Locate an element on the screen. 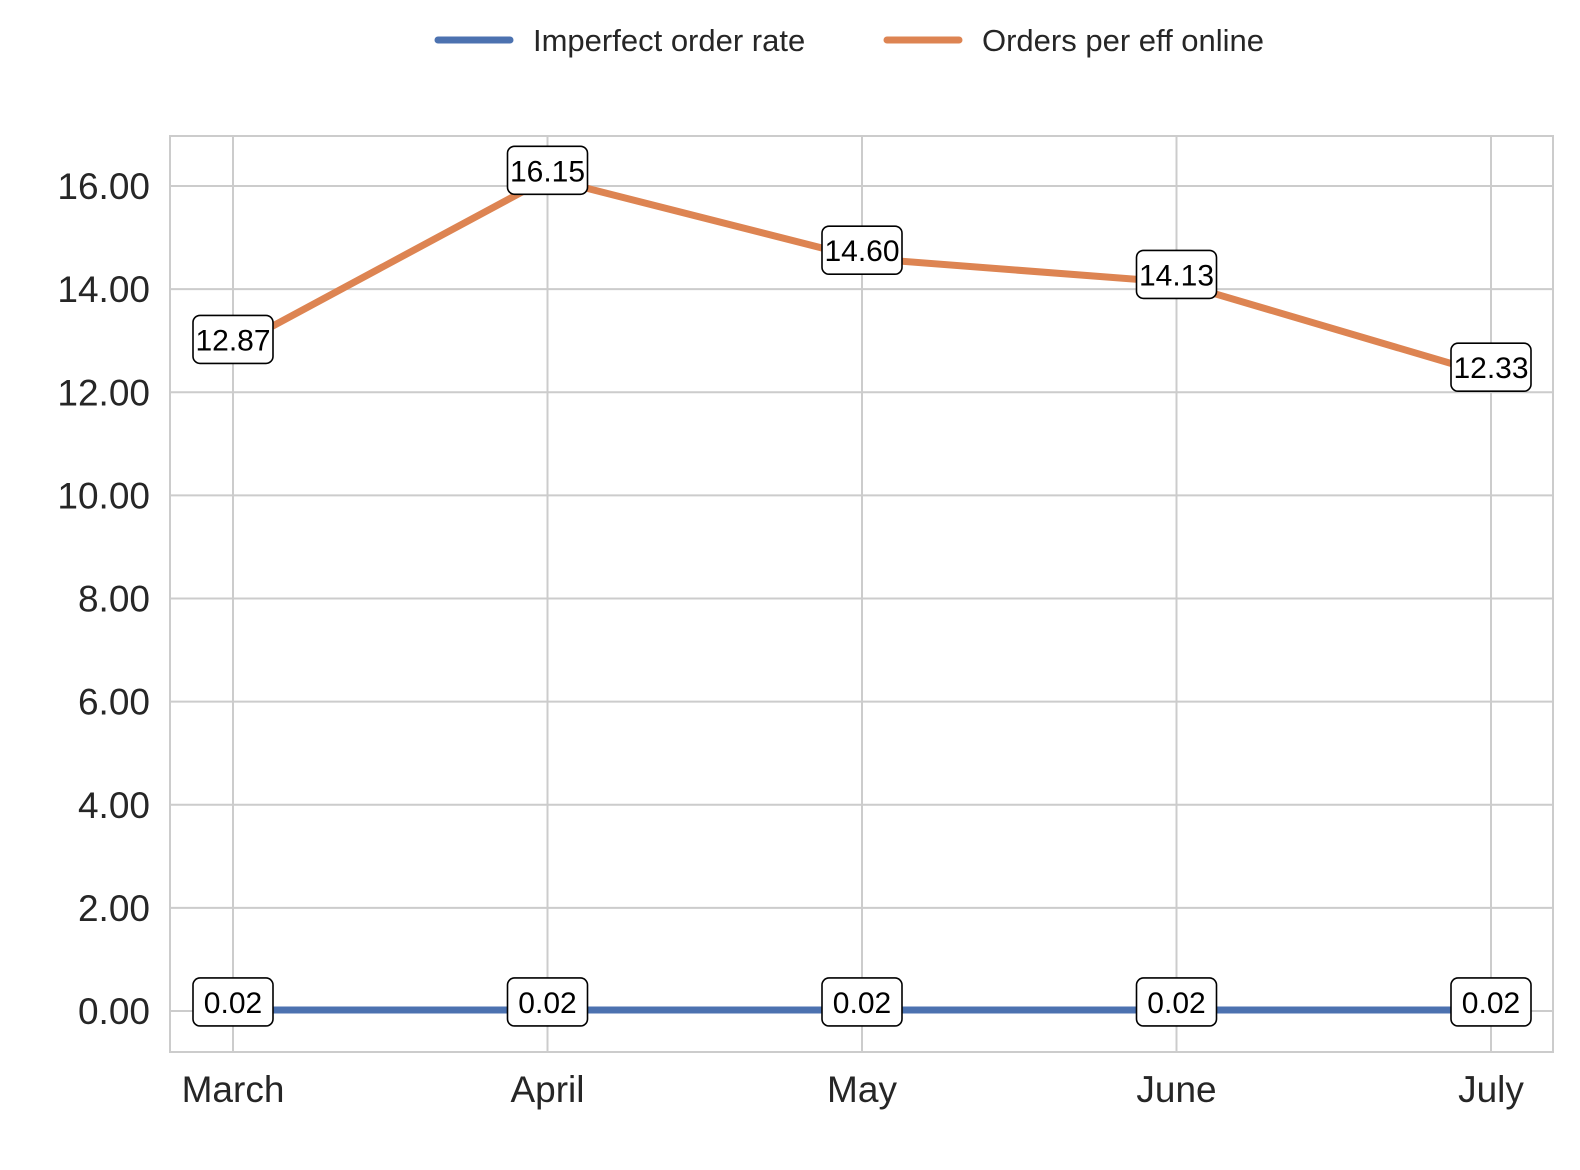 The height and width of the screenshot is (1170, 1580). data-label: 12.33 is located at coordinates (1491, 367).